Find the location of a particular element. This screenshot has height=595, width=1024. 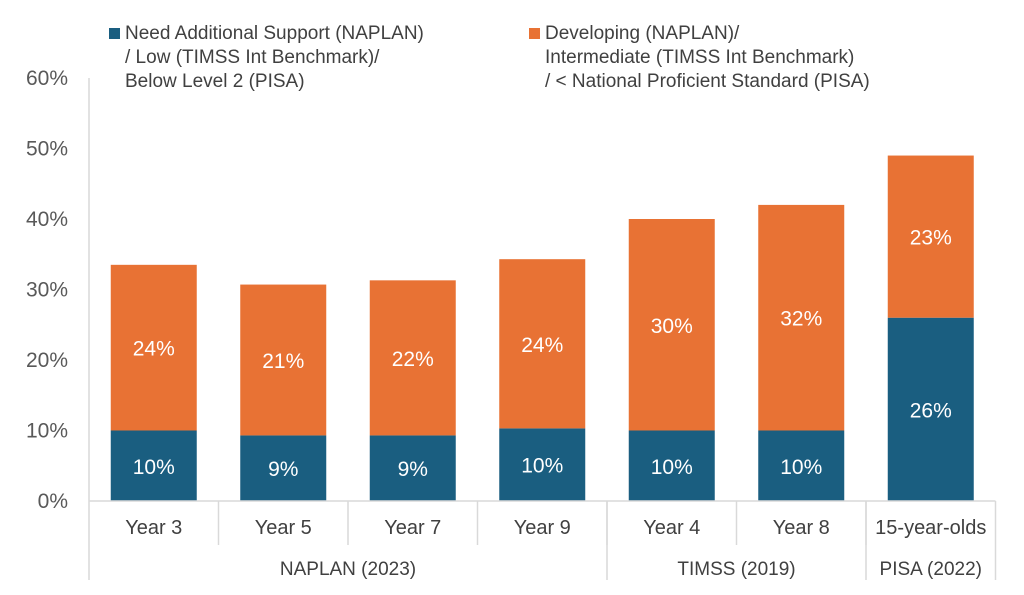

x-tick-label: Year 9 is located at coordinates (542, 528).